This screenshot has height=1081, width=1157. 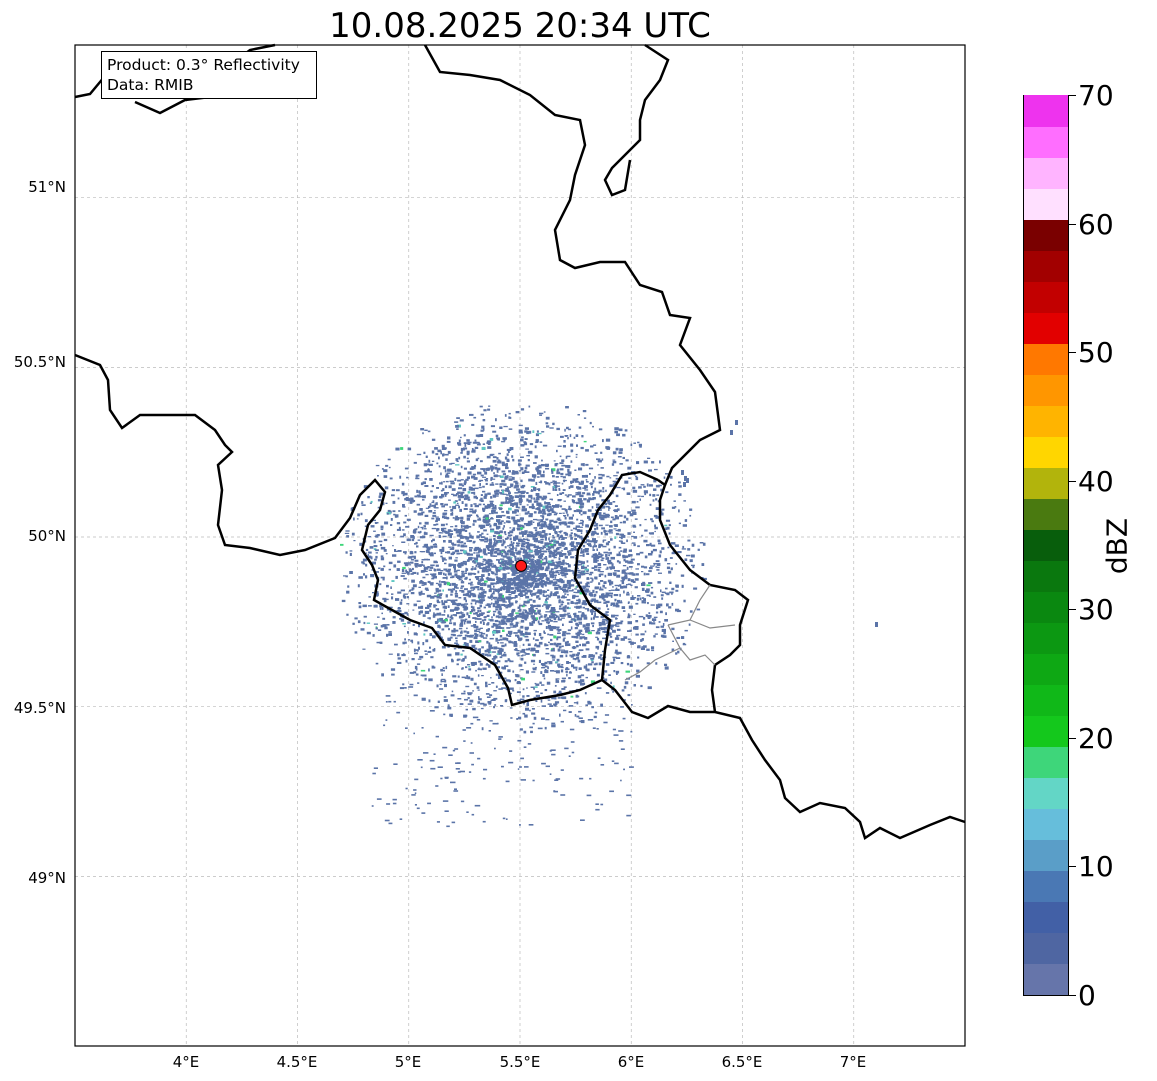 I want to click on colorbar-tick-50: 50, so click(x=1096, y=352).